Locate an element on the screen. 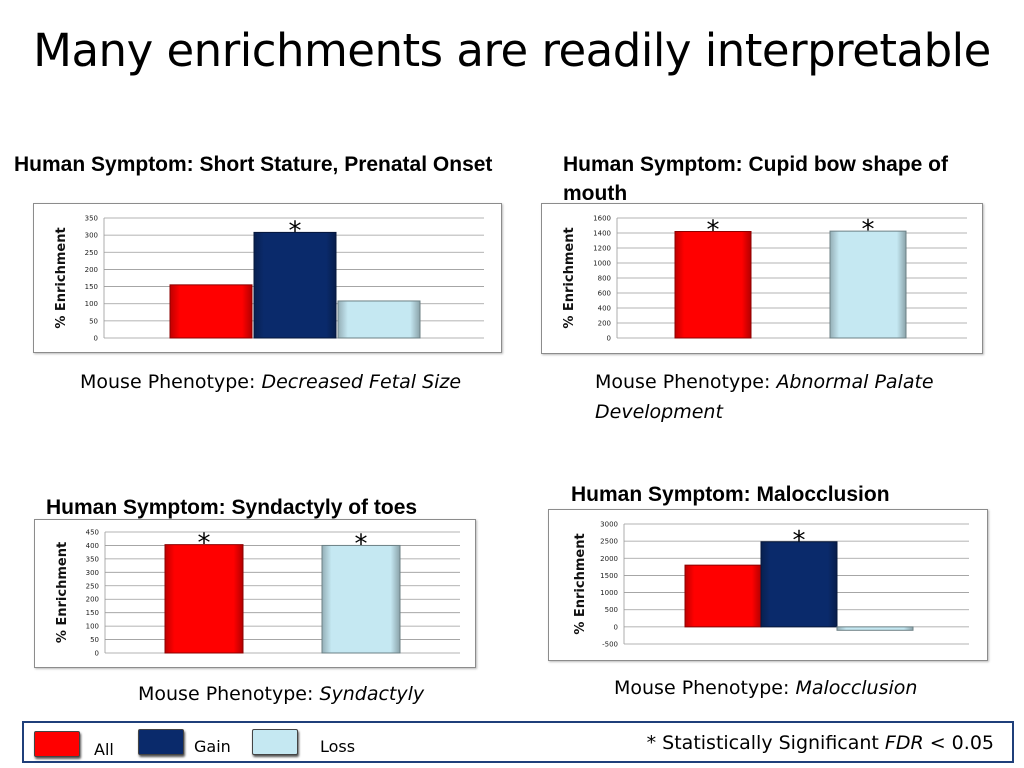 Image resolution: width=1024 pixels, height=768 pixels. panel-4-bar-gain is located at coordinates (799, 584).